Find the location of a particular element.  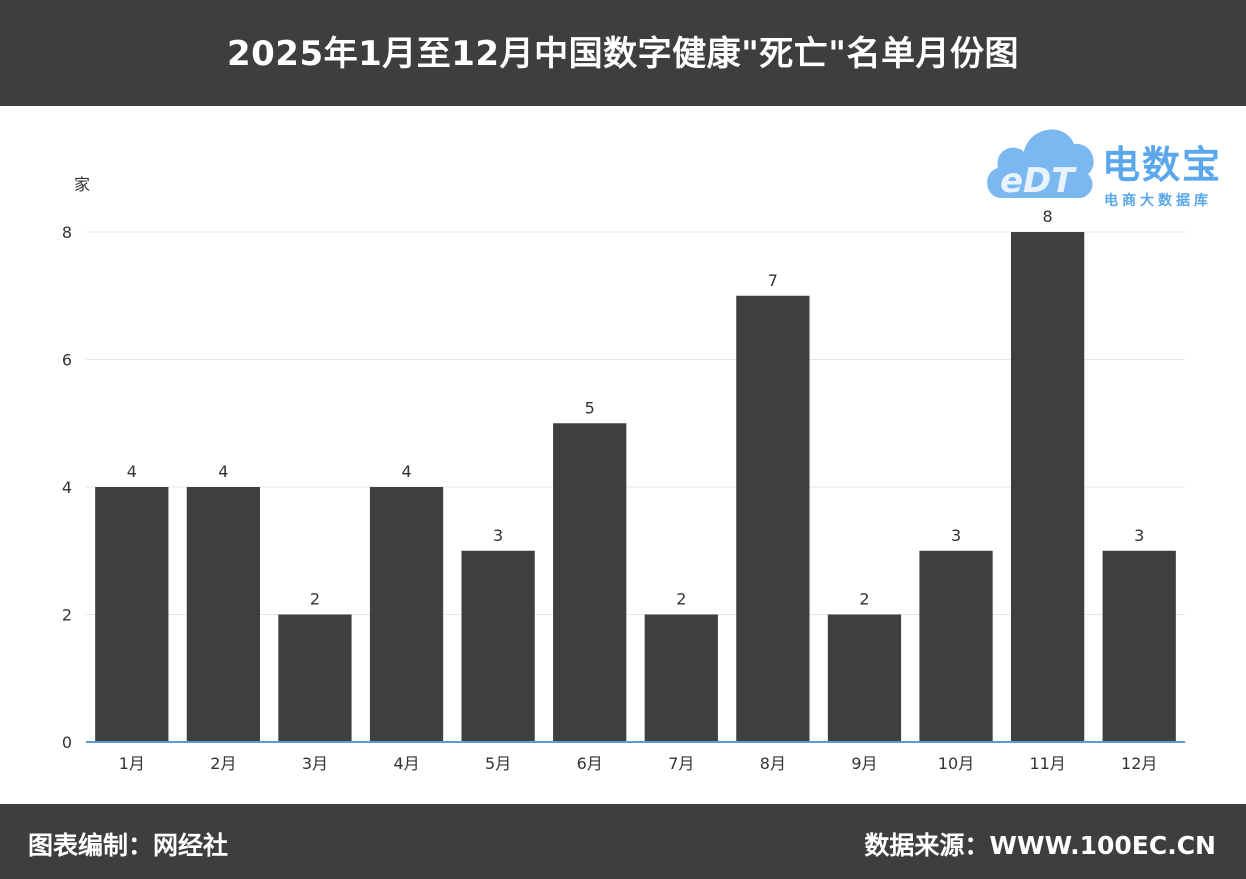

footer-bar: 图表编制：网经社 数据来源：WWW.100EC.CN is located at coordinates (623, 841).